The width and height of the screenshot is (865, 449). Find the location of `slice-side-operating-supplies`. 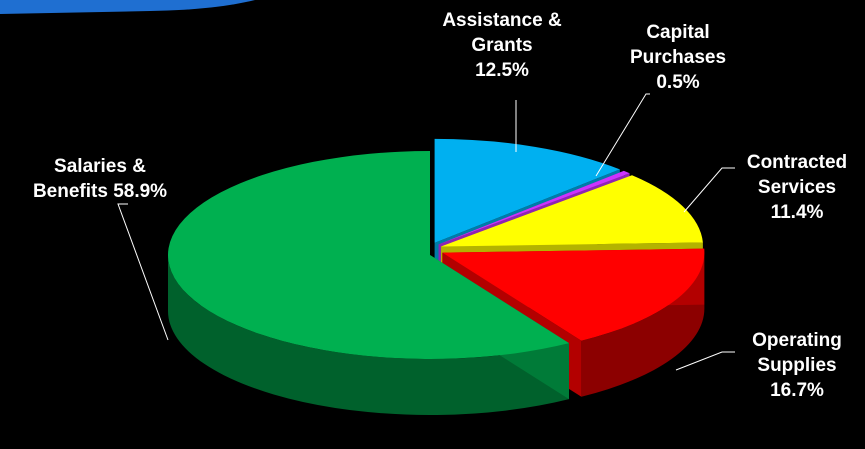

slice-side-operating-supplies is located at coordinates (643, 324).